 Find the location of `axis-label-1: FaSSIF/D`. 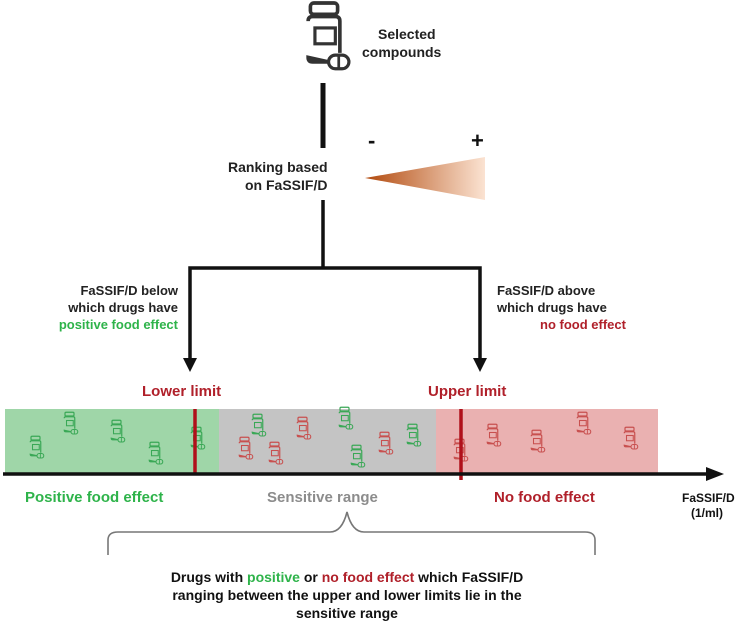

axis-label-1: FaSSIF/D is located at coordinates (708, 498).